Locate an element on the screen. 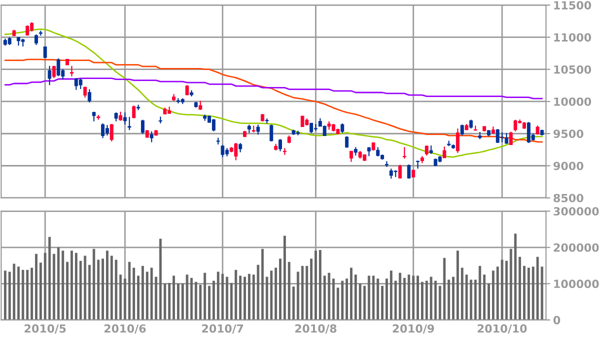 The image size is (600, 340). y-tick-label: 10500 is located at coordinates (573, 69).